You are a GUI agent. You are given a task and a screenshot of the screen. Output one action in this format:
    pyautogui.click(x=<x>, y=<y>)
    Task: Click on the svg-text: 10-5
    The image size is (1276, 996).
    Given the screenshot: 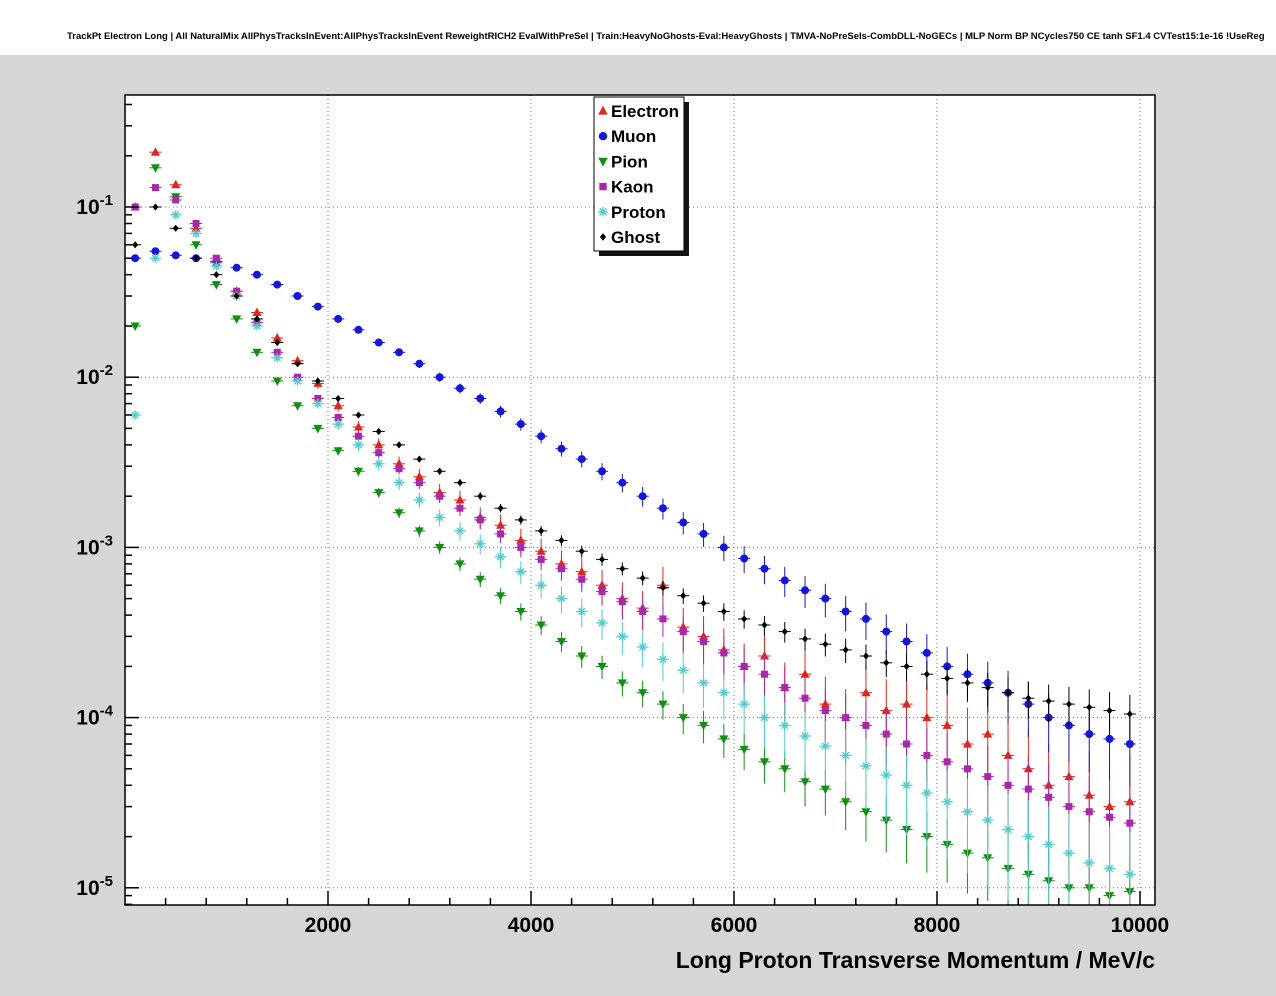 What is the action you would take?
    pyautogui.click(x=94, y=886)
    